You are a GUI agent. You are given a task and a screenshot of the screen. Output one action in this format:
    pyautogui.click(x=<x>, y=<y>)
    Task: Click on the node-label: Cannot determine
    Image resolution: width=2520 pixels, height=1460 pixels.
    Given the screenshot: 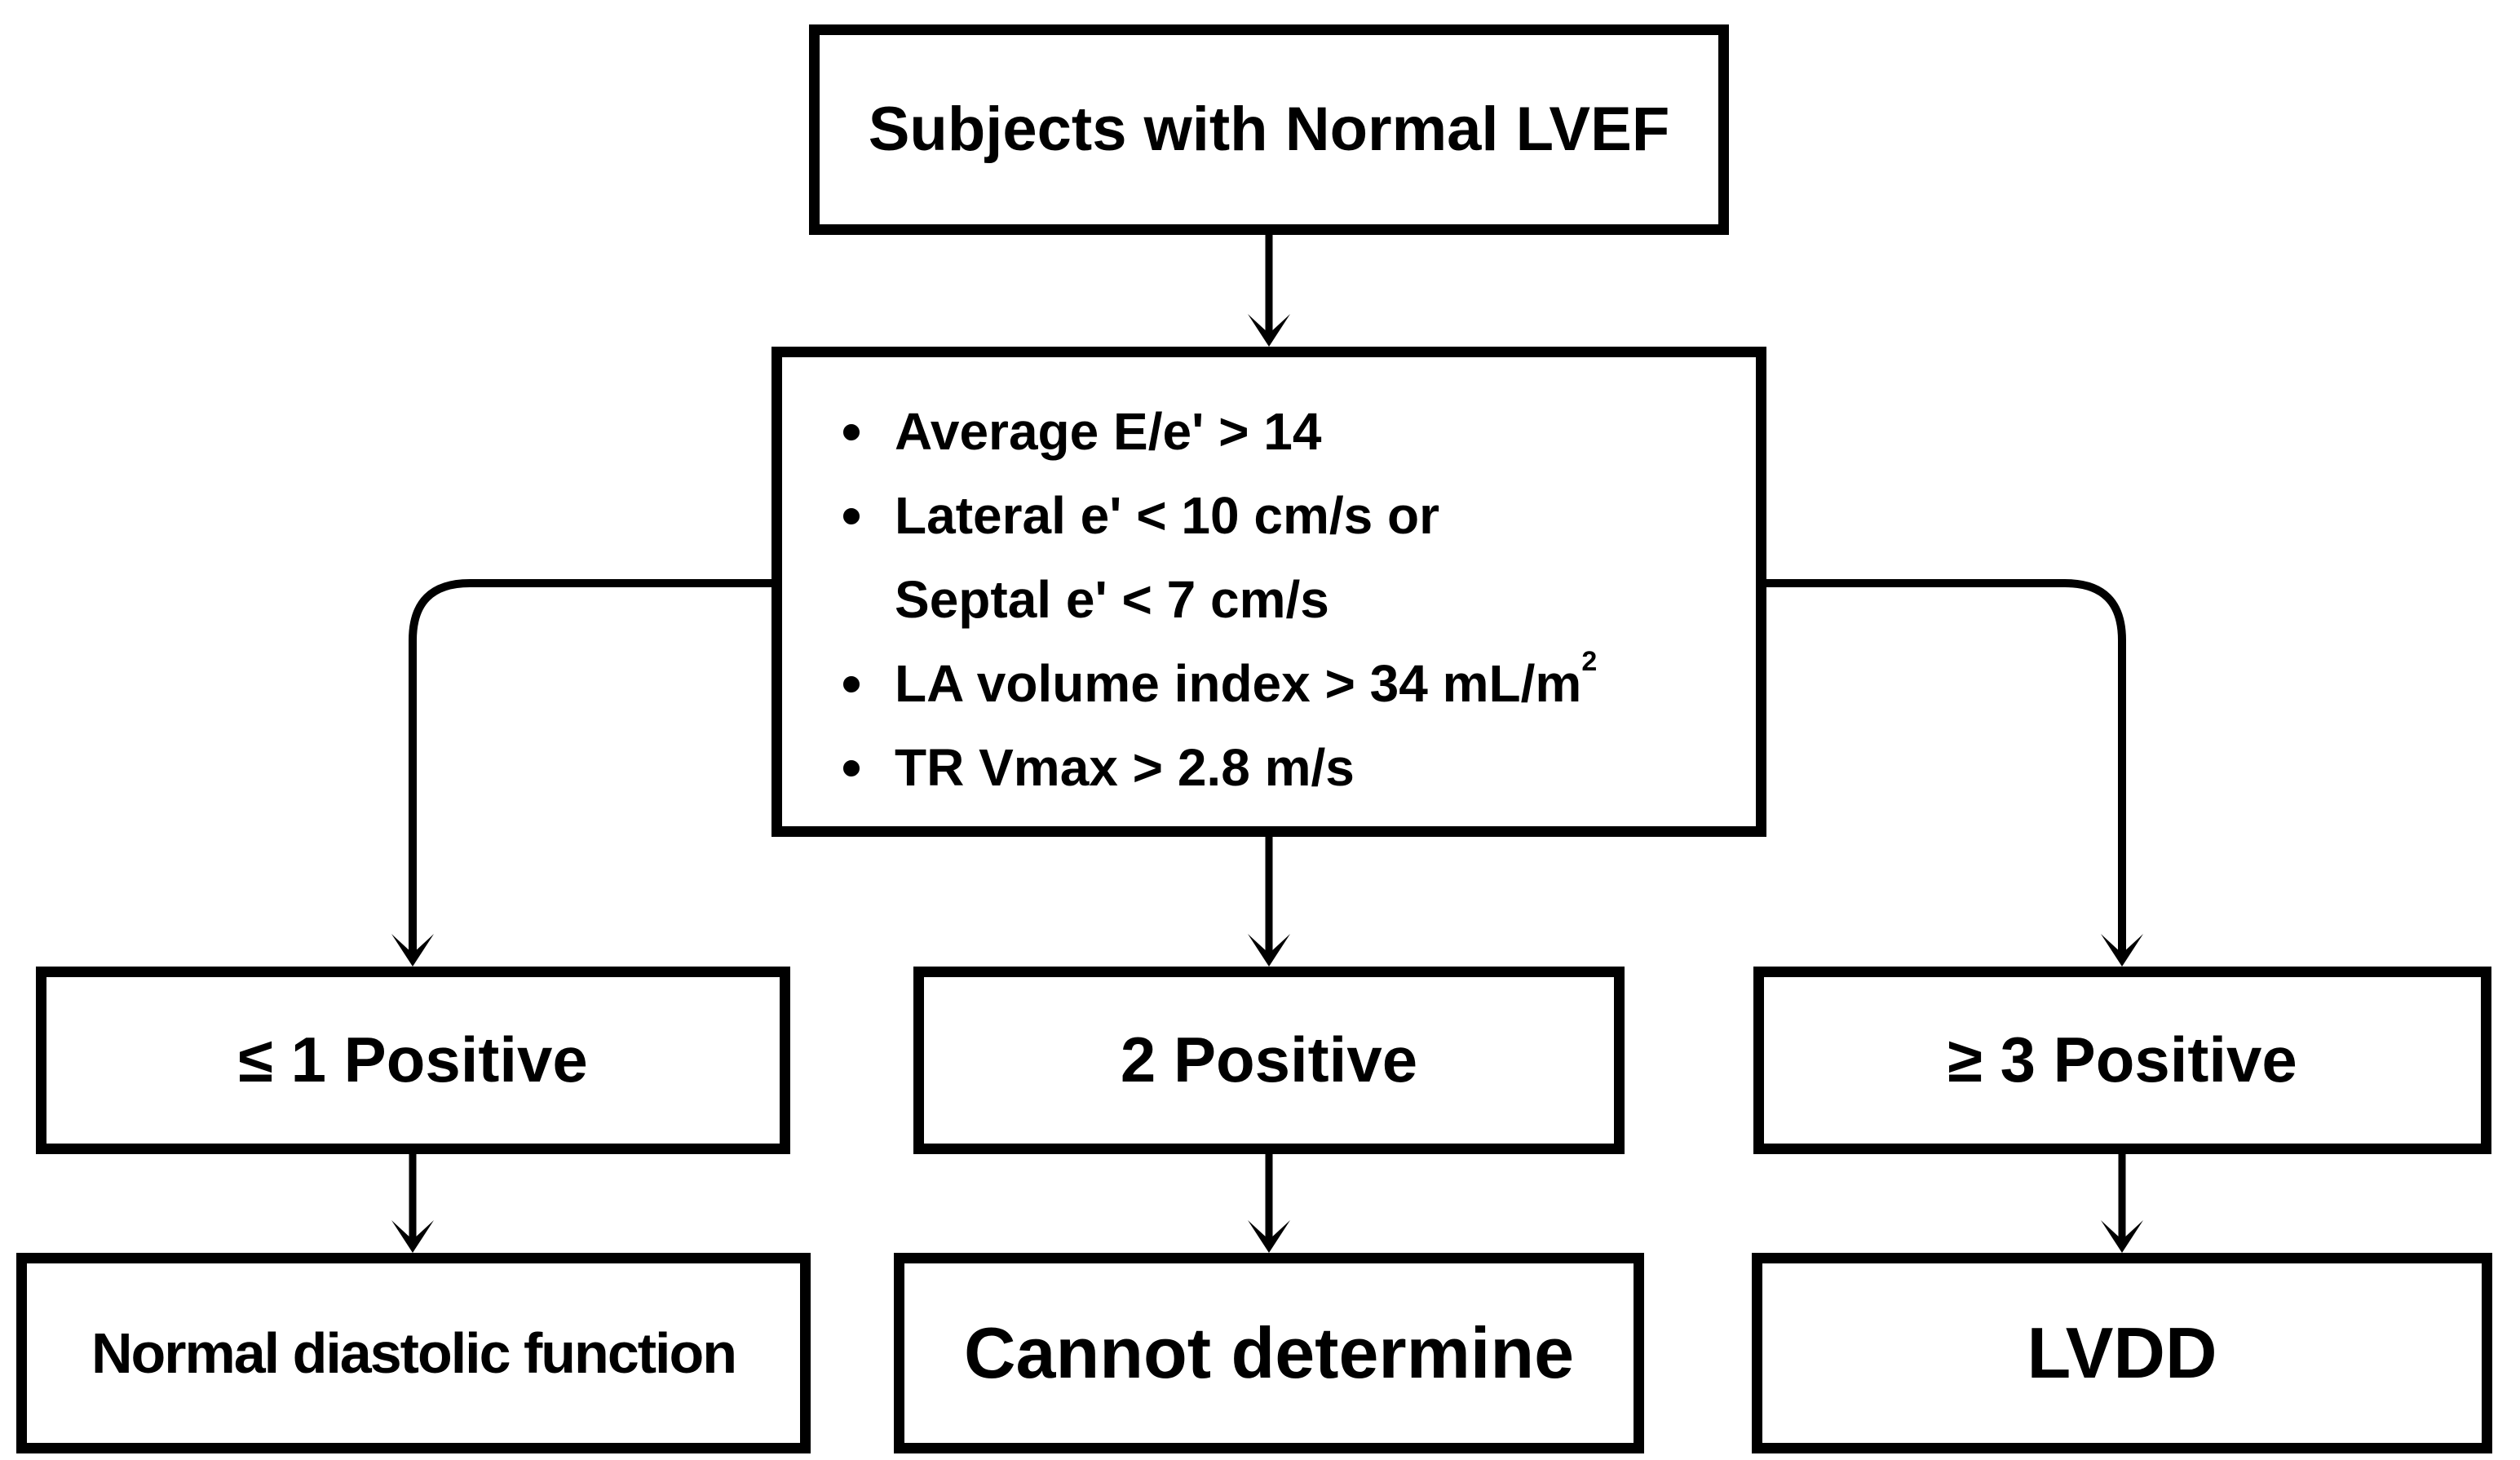 What is the action you would take?
    pyautogui.click(x=1269, y=1352)
    